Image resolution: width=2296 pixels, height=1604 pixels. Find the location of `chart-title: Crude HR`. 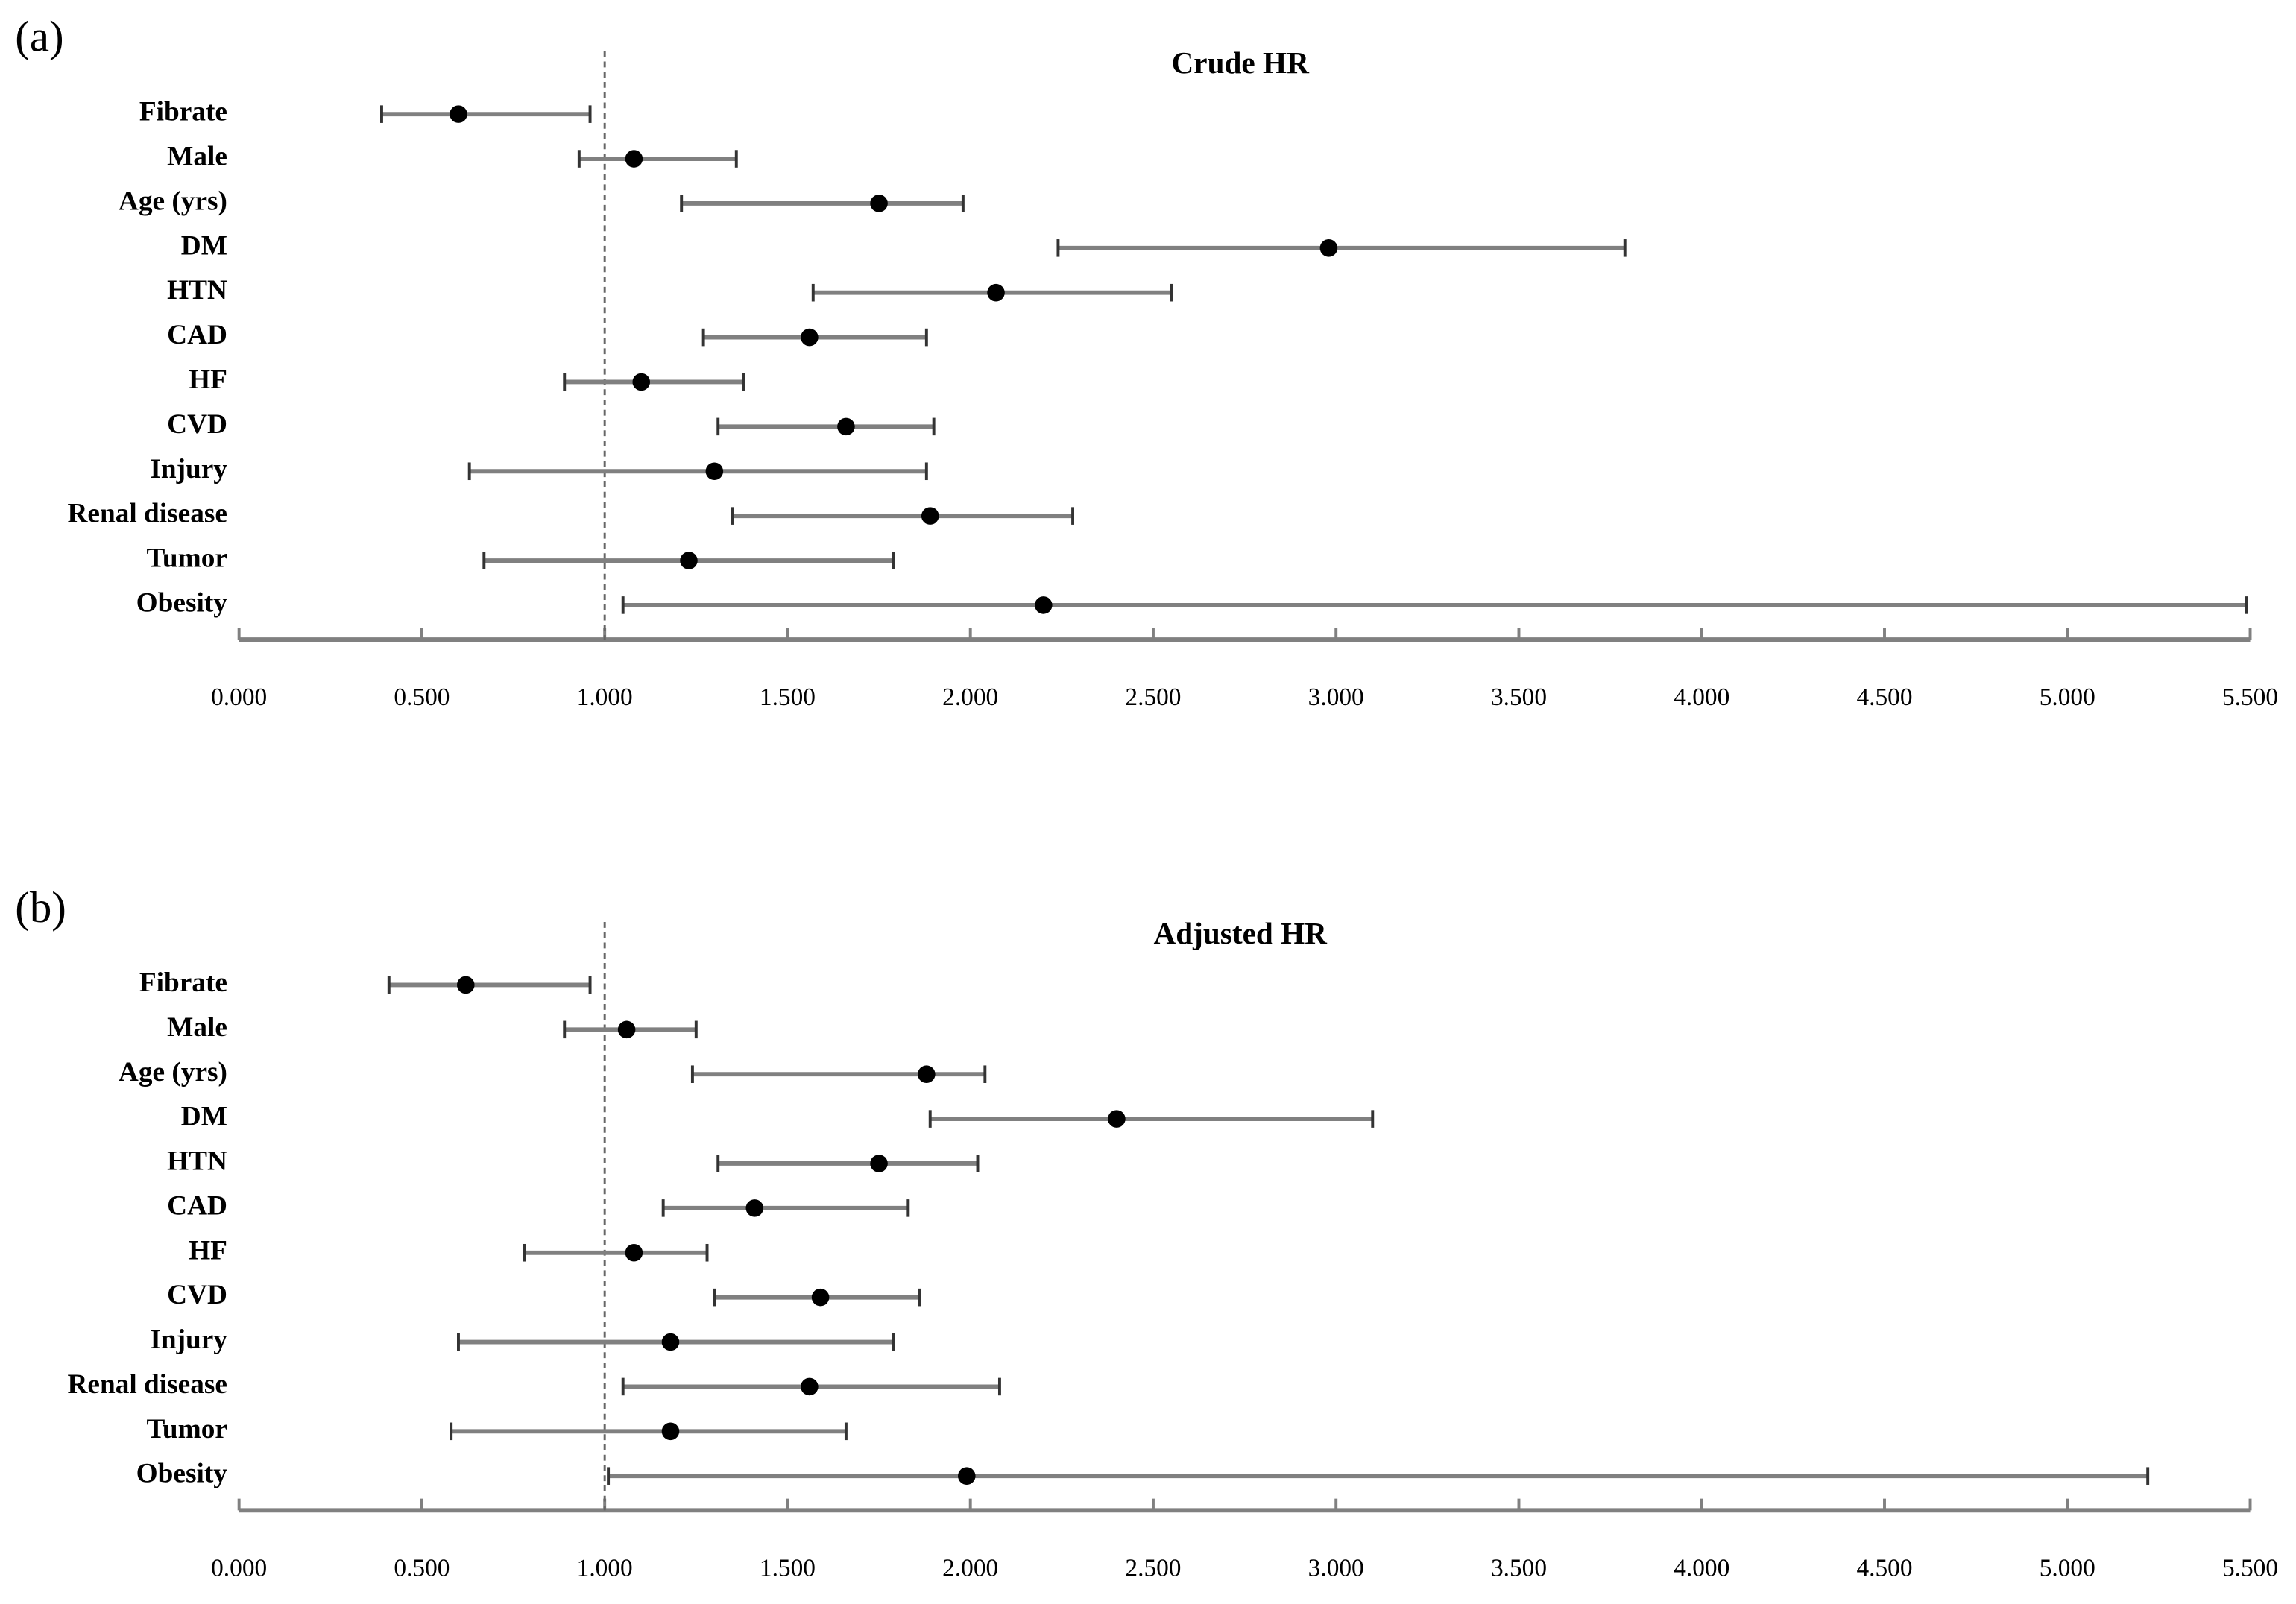

chart-title: Crude HR is located at coordinates (1241, 62).